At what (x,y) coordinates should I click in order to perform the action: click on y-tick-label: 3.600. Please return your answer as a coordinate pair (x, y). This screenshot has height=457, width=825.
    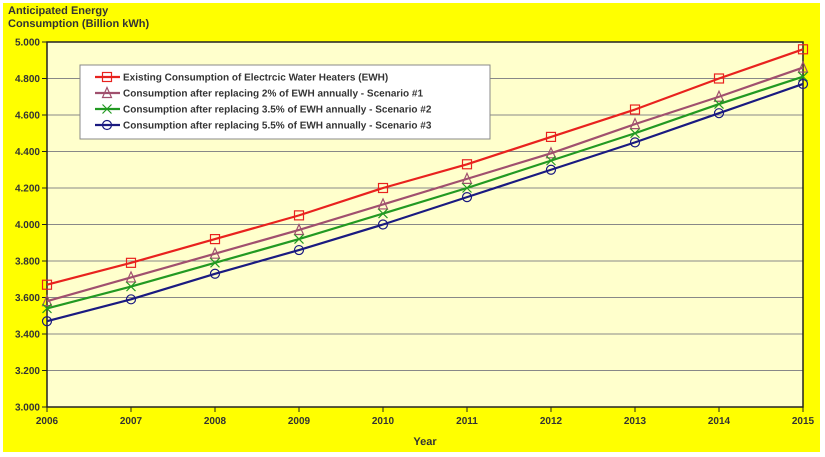
    Looking at the image, I should click on (27, 298).